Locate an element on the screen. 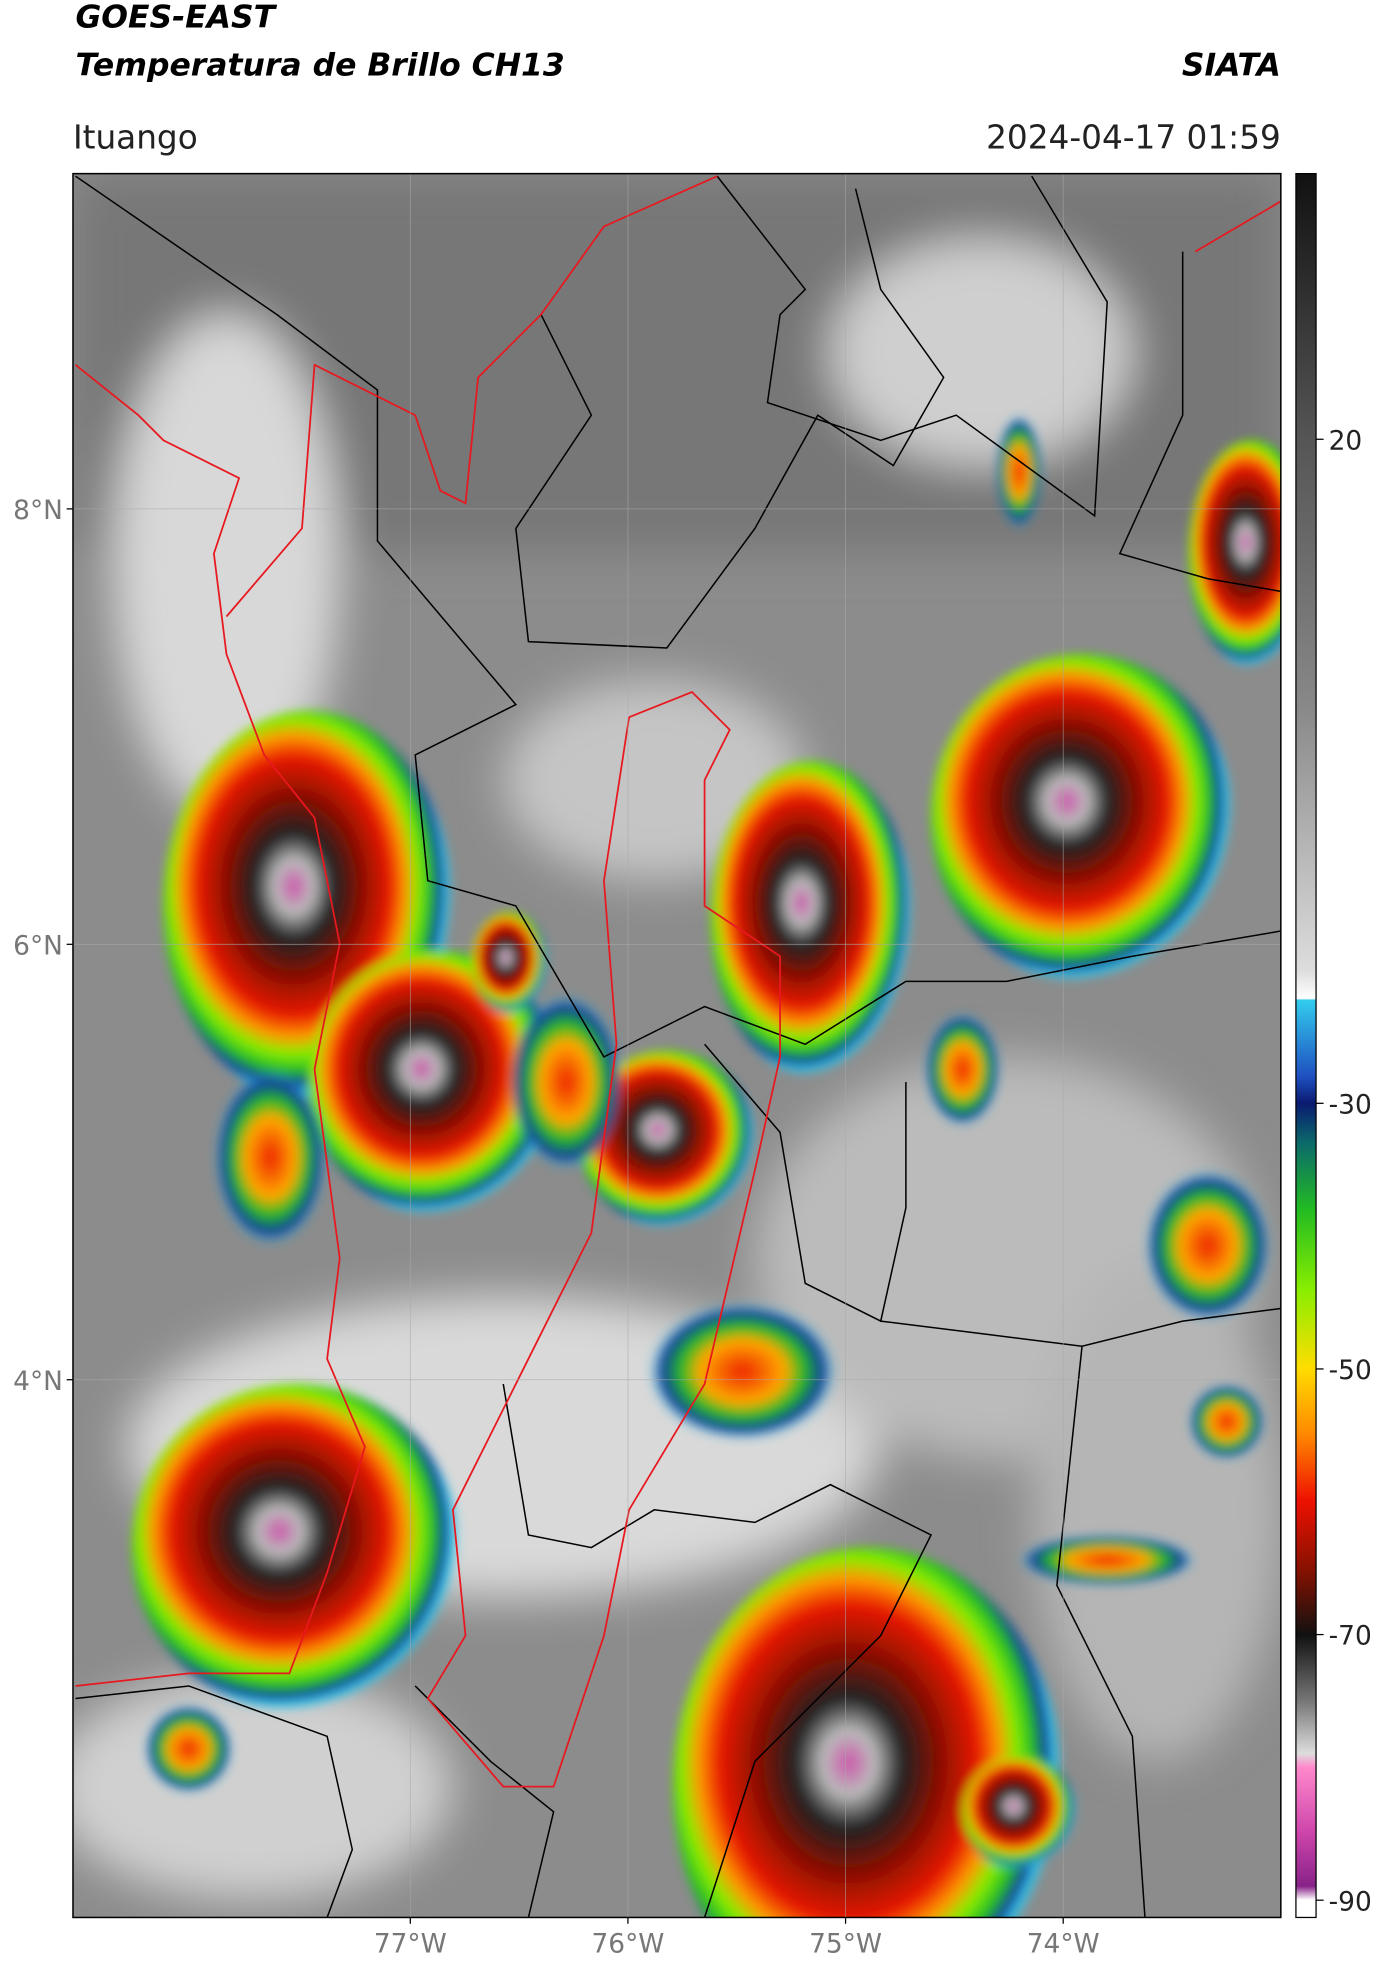  lat-tick-label: 8°N is located at coordinates (38, 510).